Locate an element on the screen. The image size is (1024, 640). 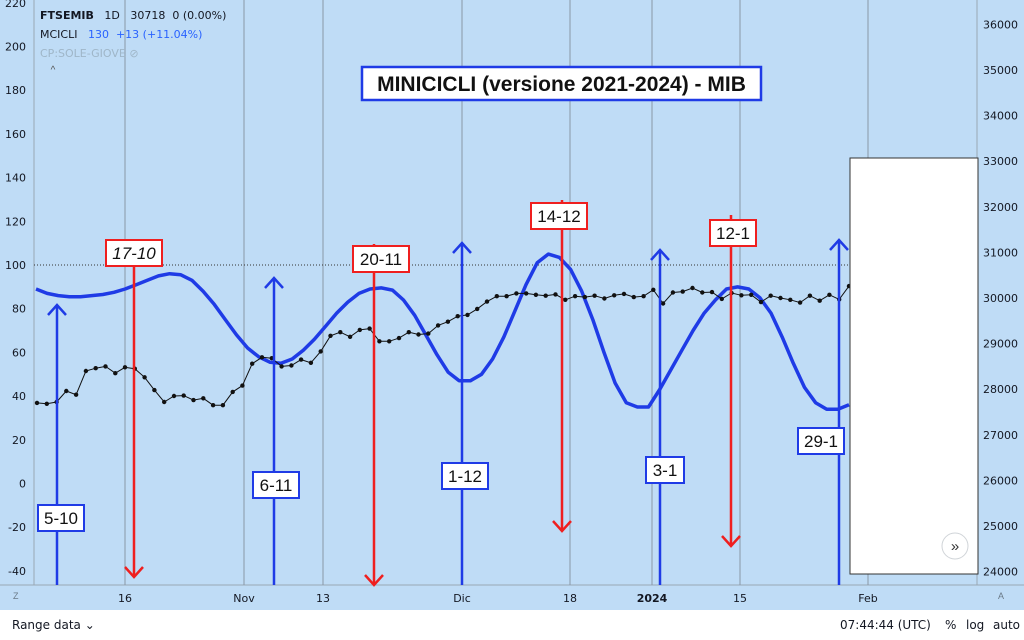
marker-label: 12-1 is located at coordinates (733, 233).